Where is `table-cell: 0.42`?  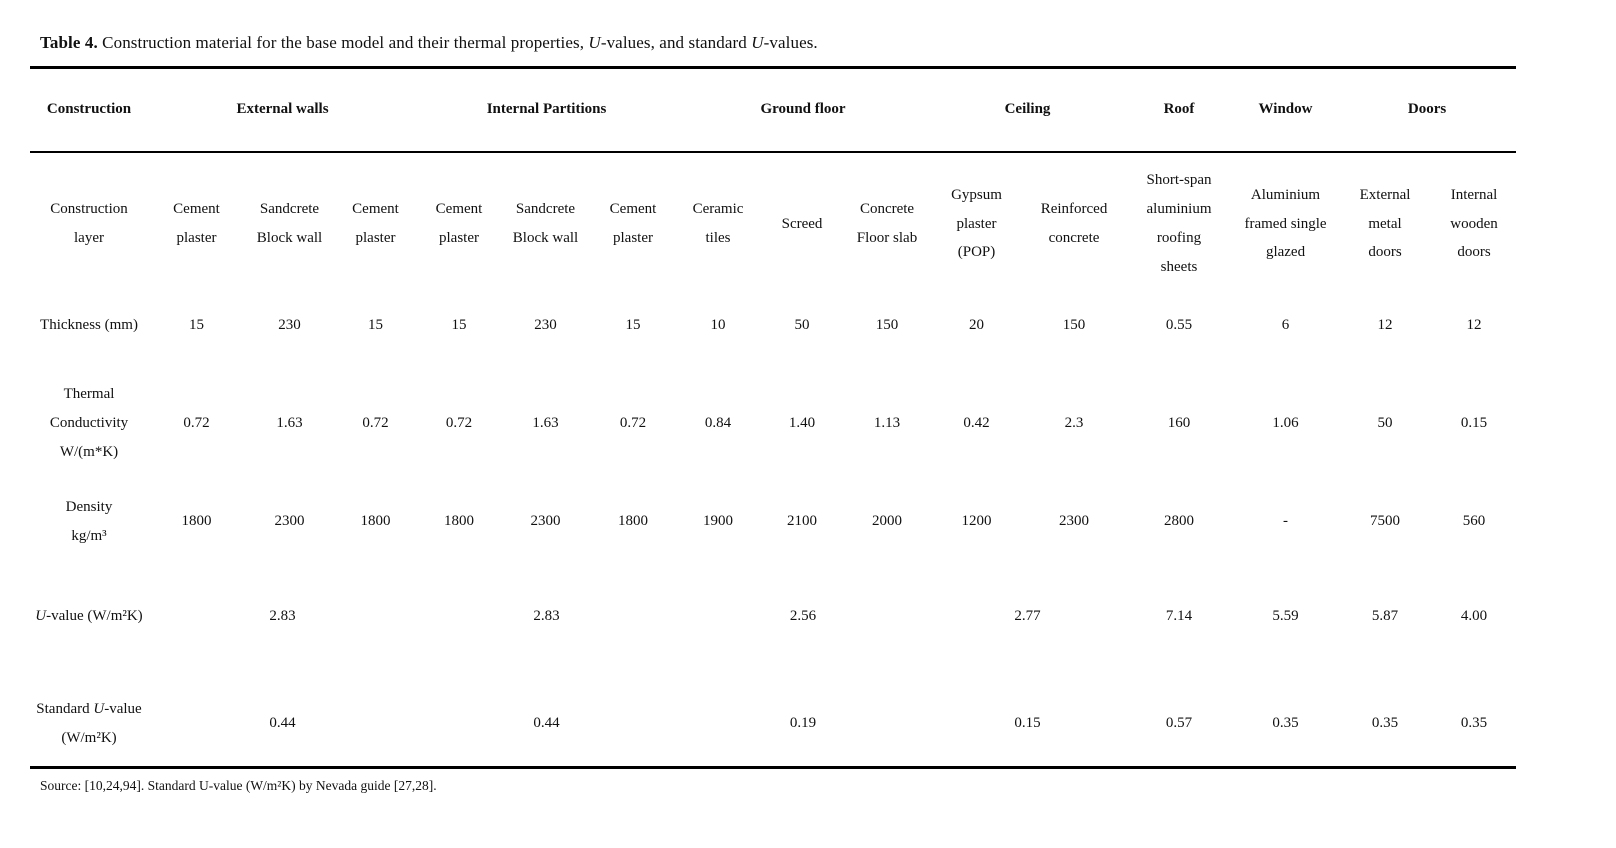 table-cell: 0.42 is located at coordinates (976, 423).